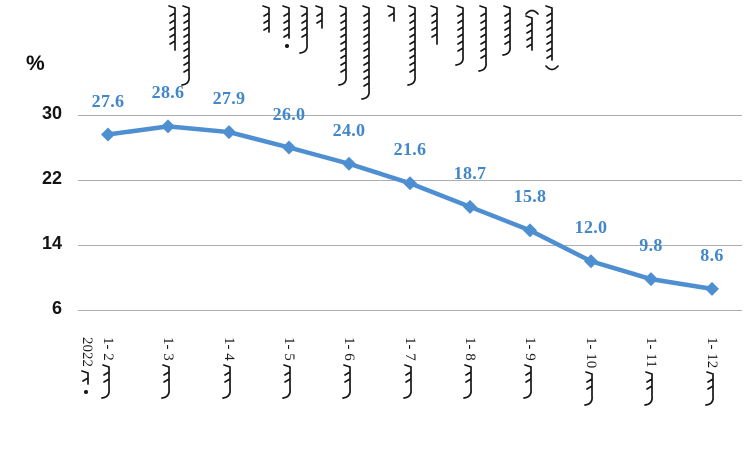 The height and width of the screenshot is (465, 749). What do you see at coordinates (591, 227) in the screenshot?
I see `data-label: 12.0` at bounding box center [591, 227].